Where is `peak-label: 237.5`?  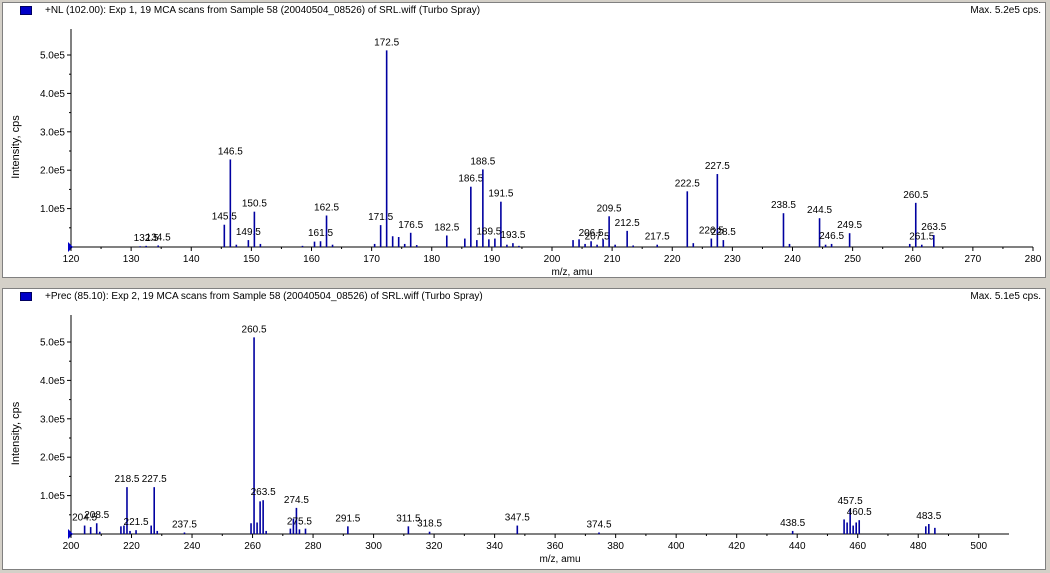
peak-label: 237.5 is located at coordinates (184, 524).